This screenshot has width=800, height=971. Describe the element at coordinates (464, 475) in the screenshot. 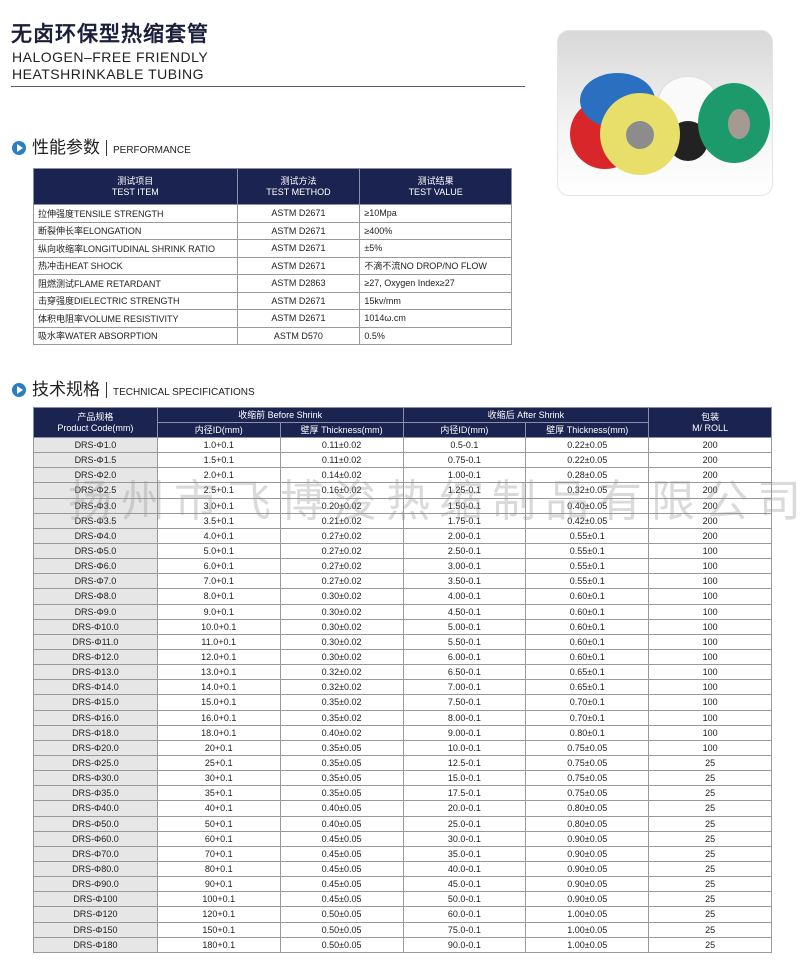

I see `after-id: 1.00-0.1` at that location.